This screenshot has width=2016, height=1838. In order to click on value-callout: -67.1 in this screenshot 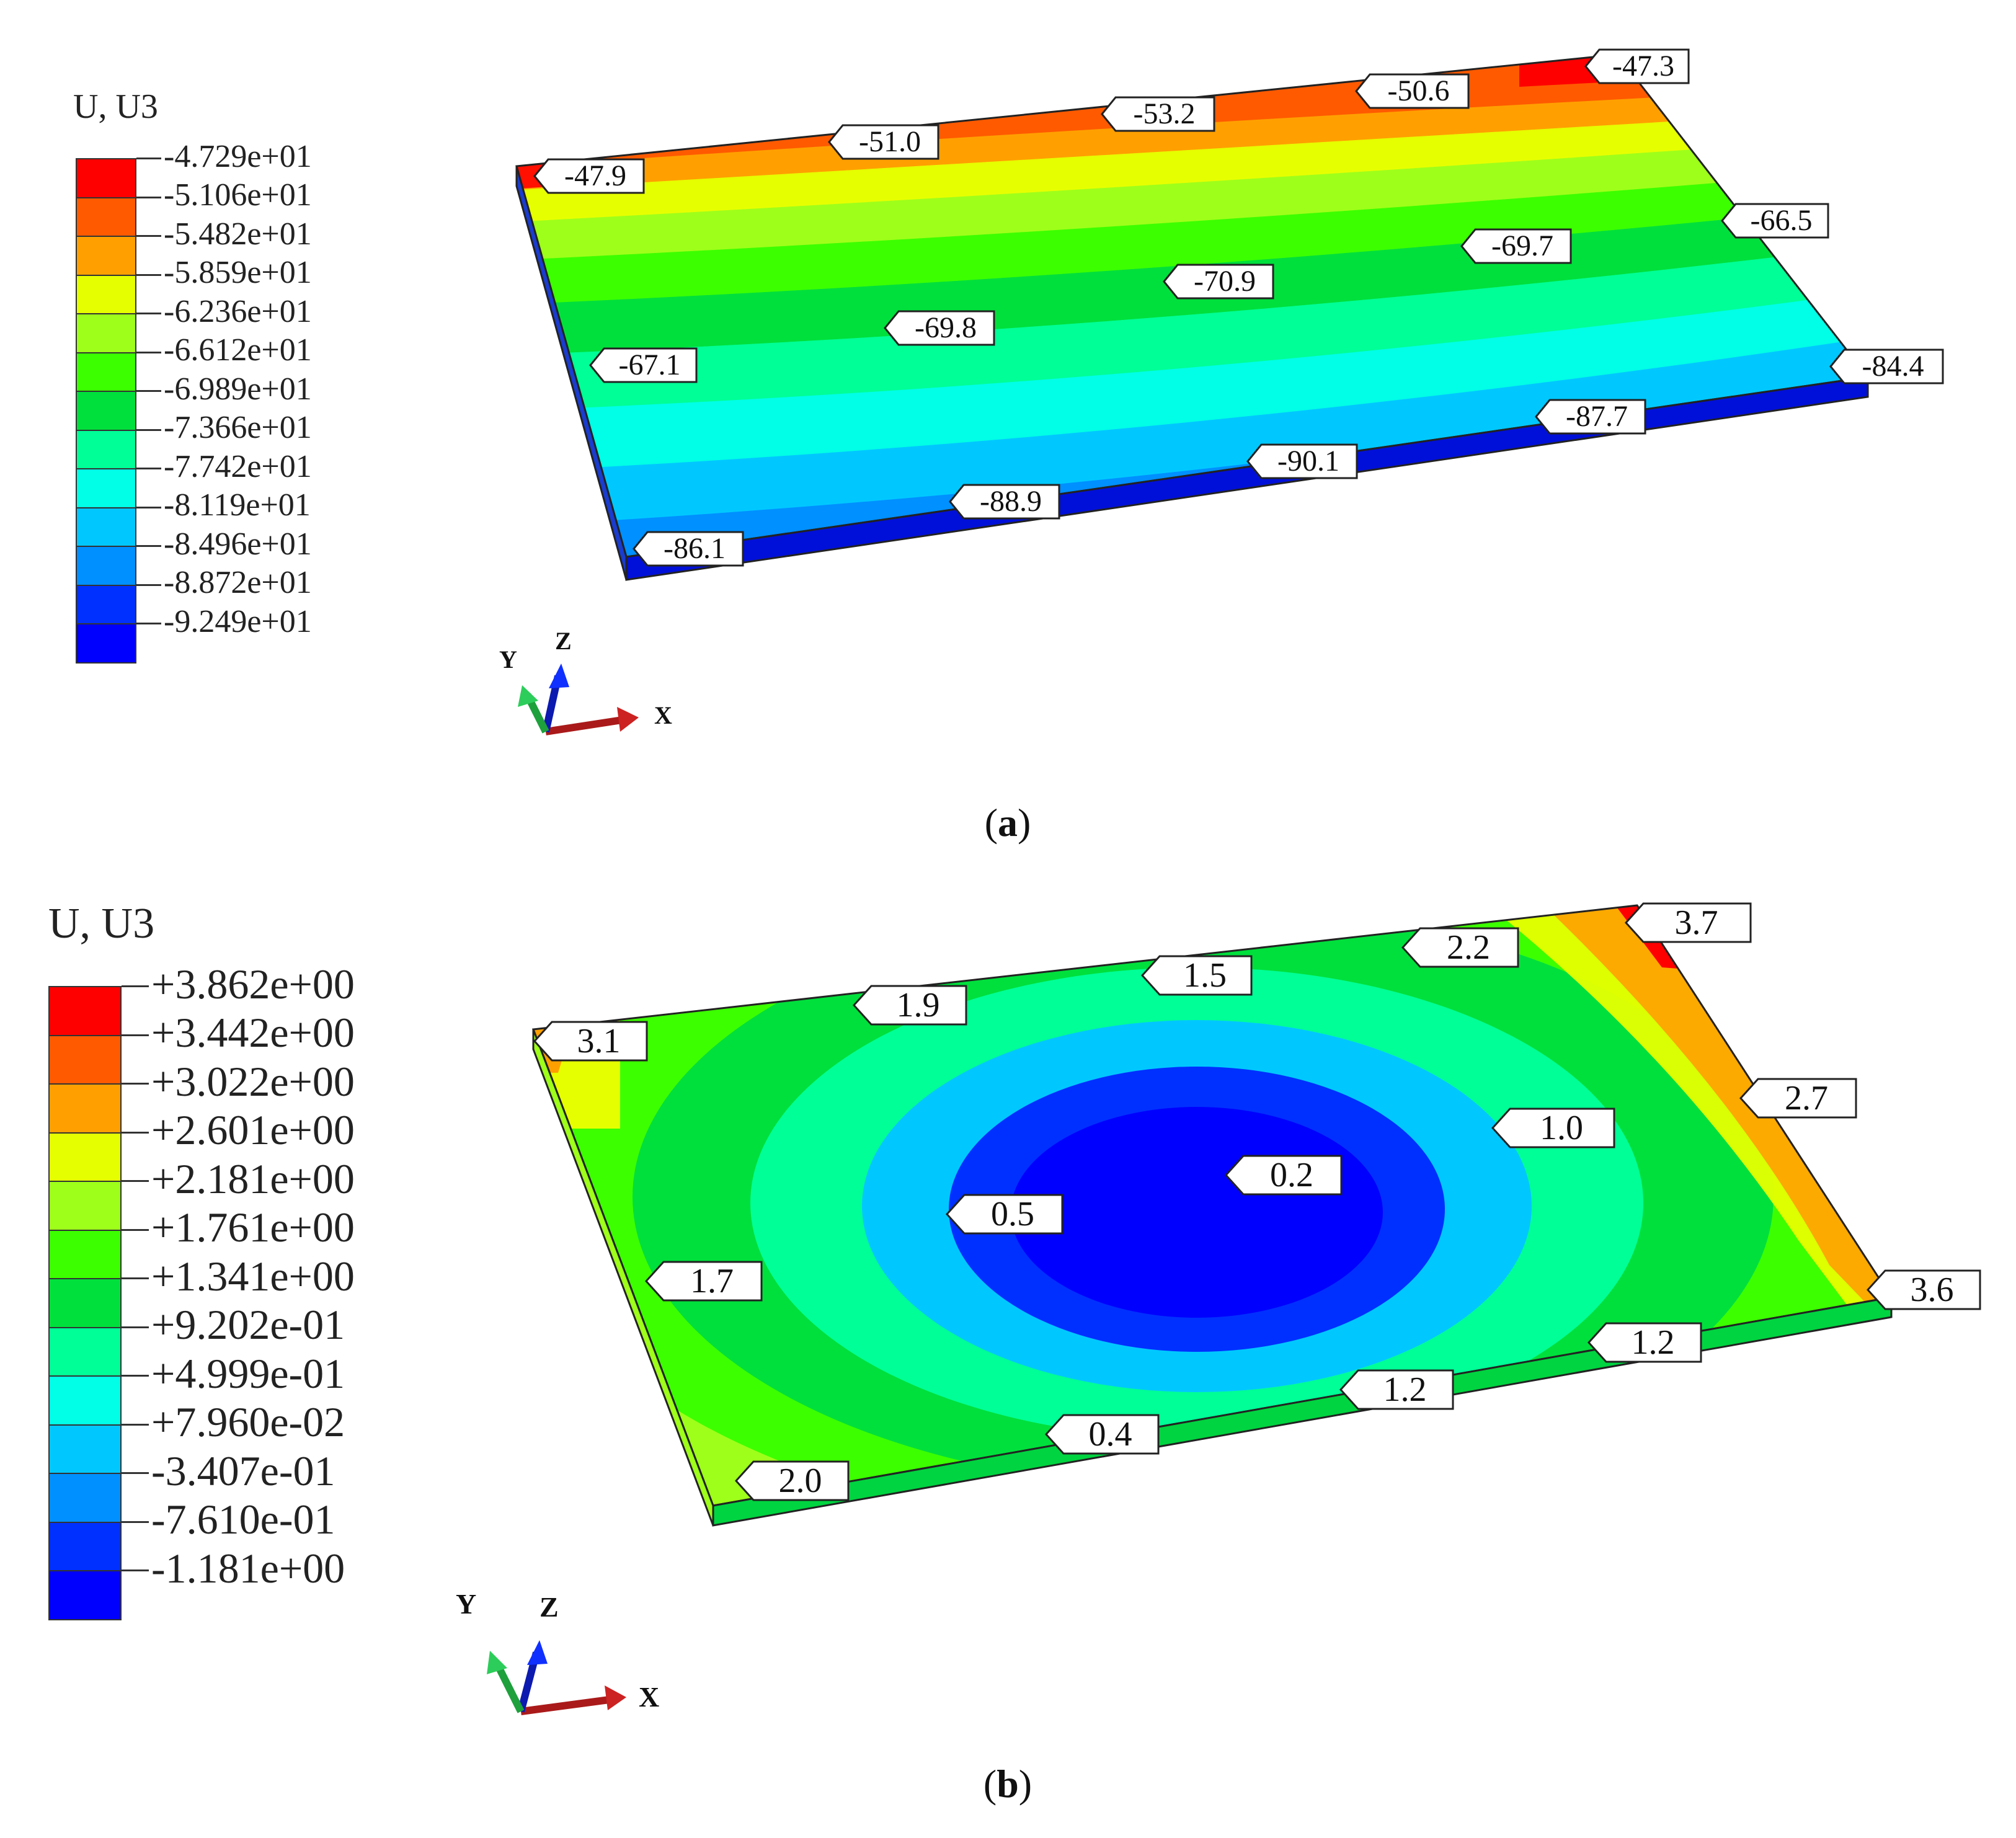, I will do `click(643, 365)`.